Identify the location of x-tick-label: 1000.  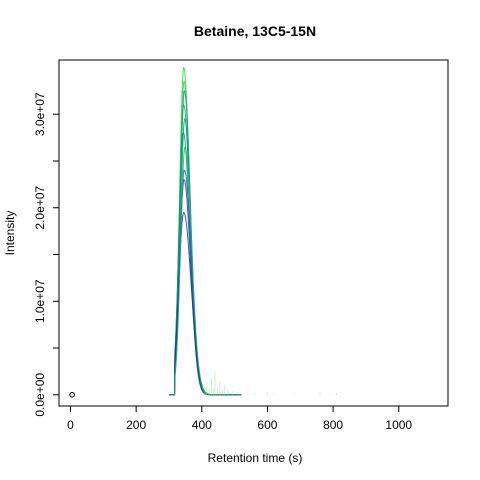
(398, 425).